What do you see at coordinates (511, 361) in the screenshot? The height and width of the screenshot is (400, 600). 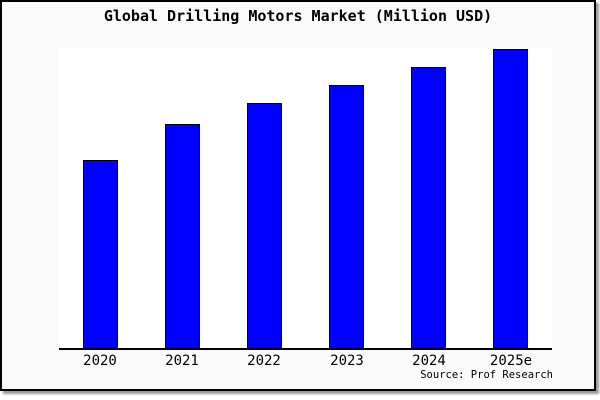 I see `x-tick-label-2025e: 2025e` at bounding box center [511, 361].